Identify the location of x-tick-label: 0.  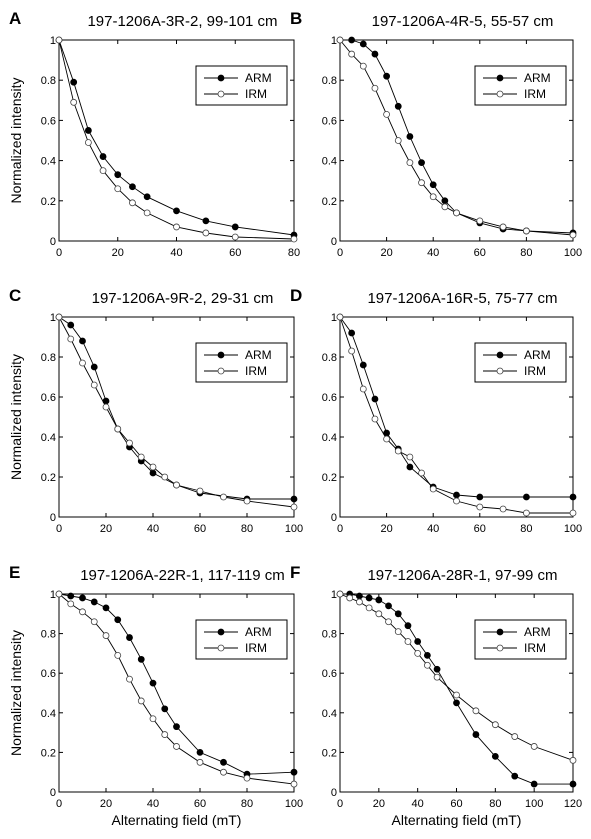
(59, 529).